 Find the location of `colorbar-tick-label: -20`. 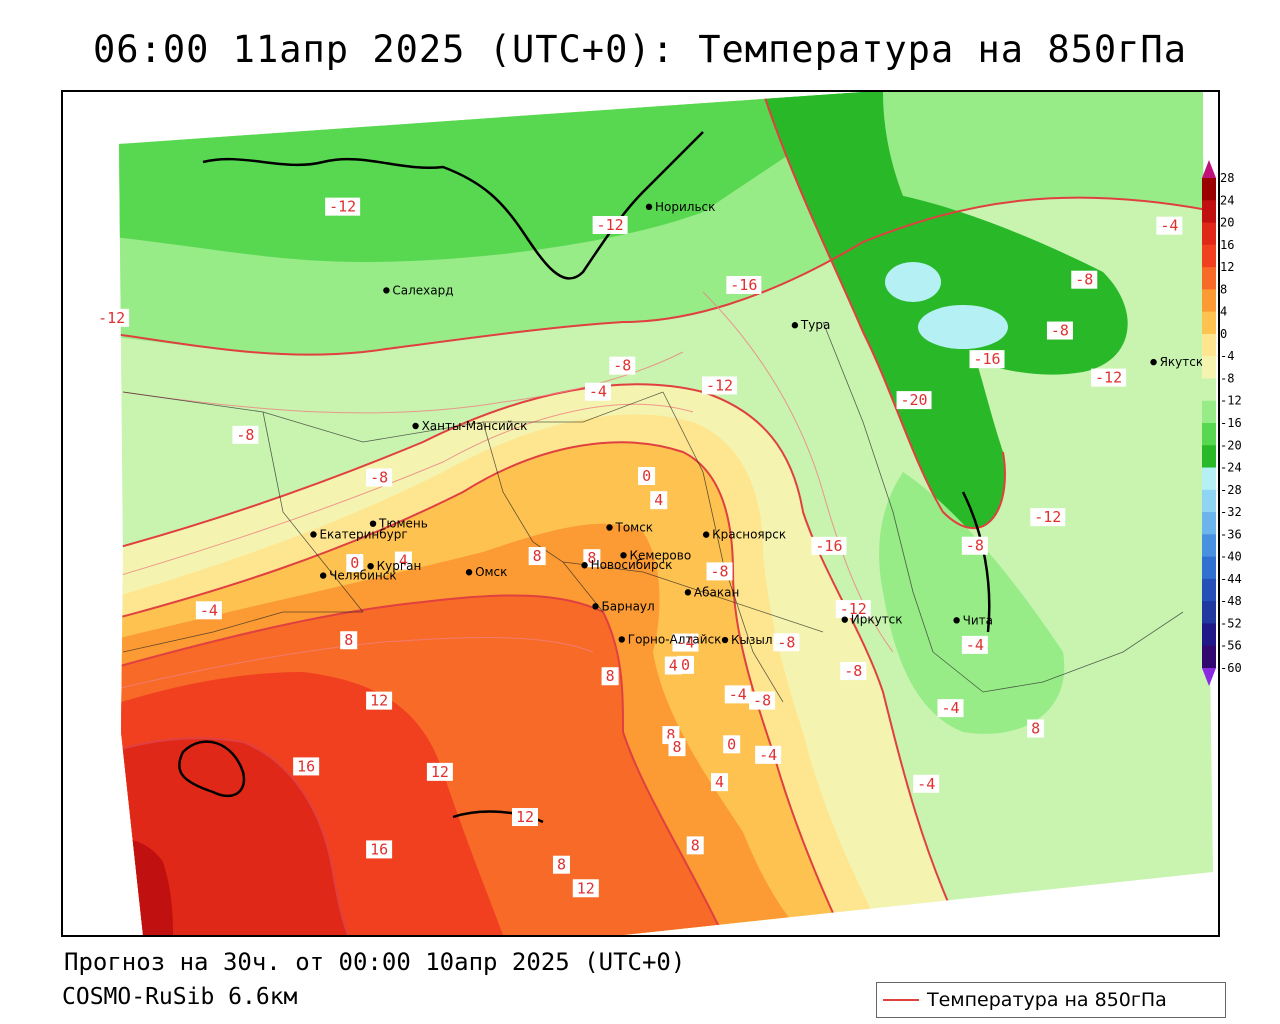

colorbar-tick-label: -20 is located at coordinates (1231, 445).